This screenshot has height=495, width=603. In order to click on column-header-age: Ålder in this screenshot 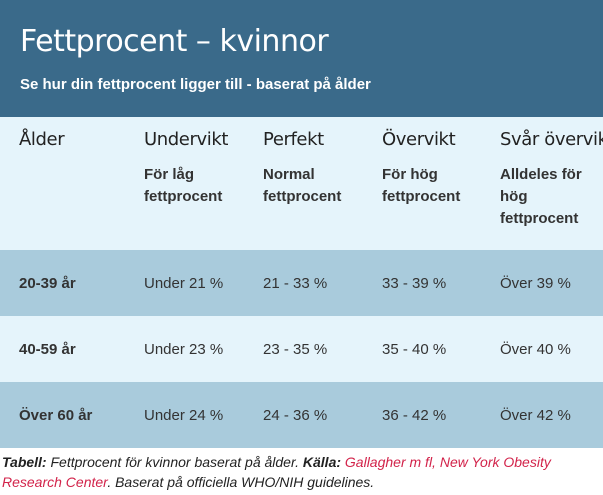, I will do `click(62, 183)`.